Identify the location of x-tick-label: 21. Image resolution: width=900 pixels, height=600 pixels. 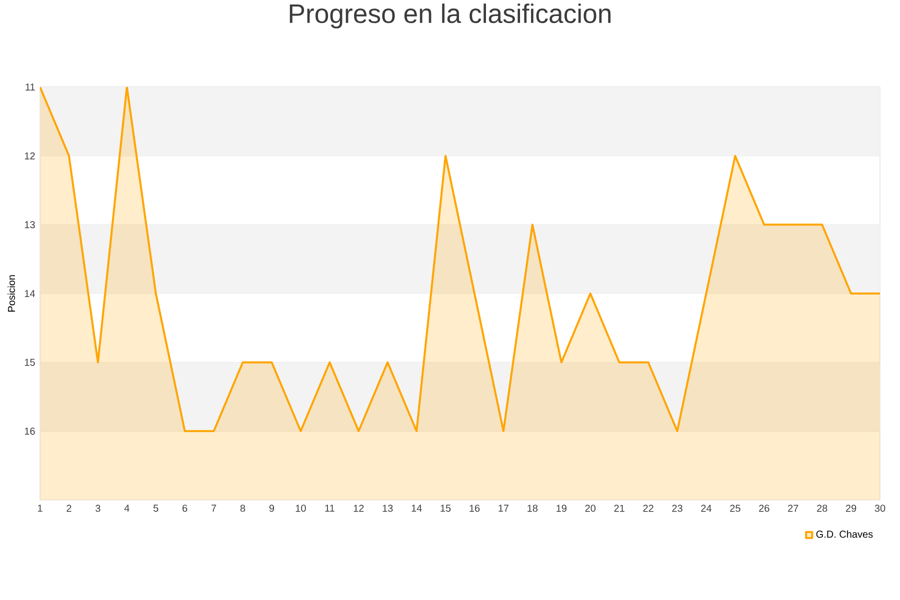
(619, 508).